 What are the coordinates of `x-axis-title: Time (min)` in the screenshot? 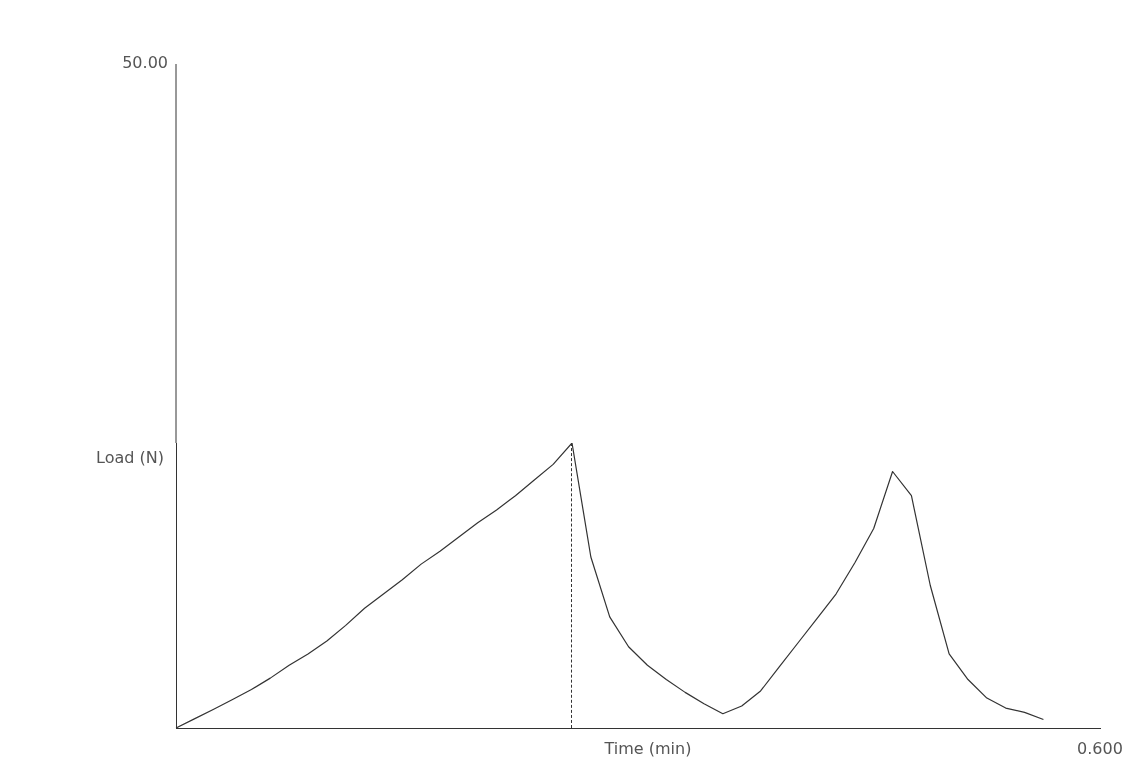 It's located at (647, 749).